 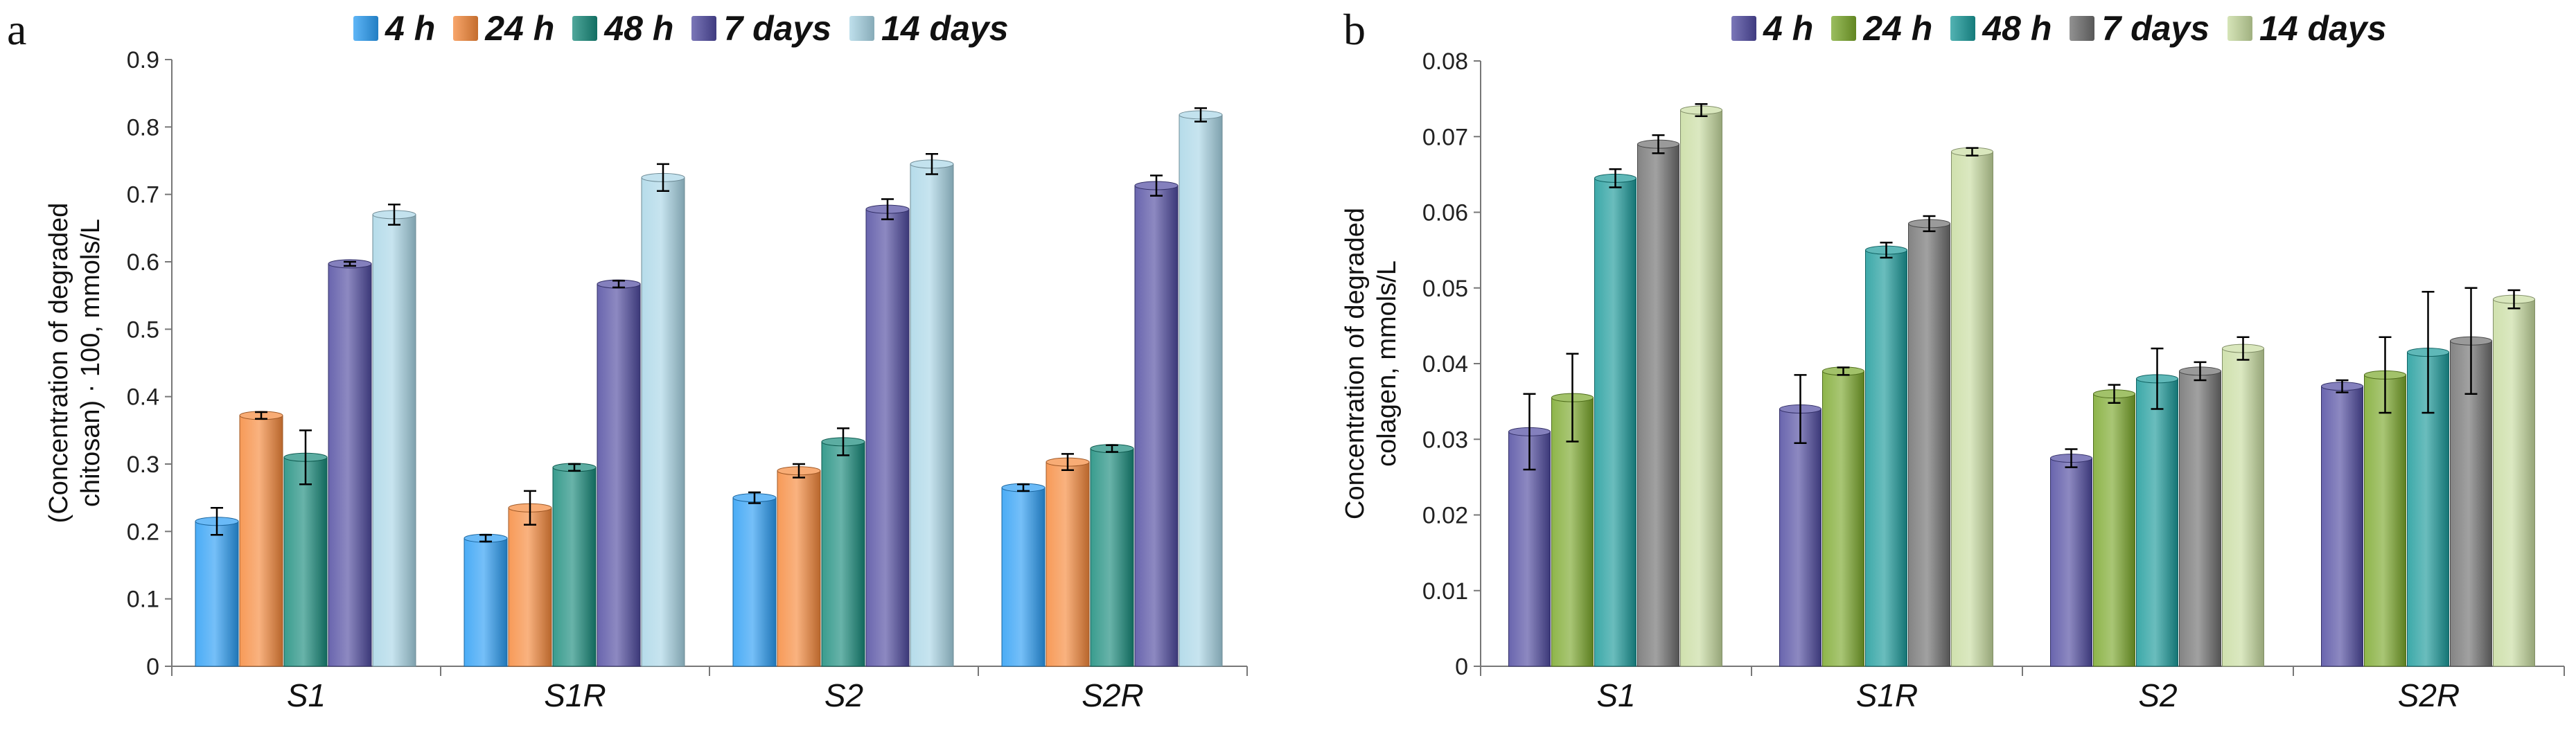 I want to click on y-tick-label: 0.2, so click(x=143, y=532).